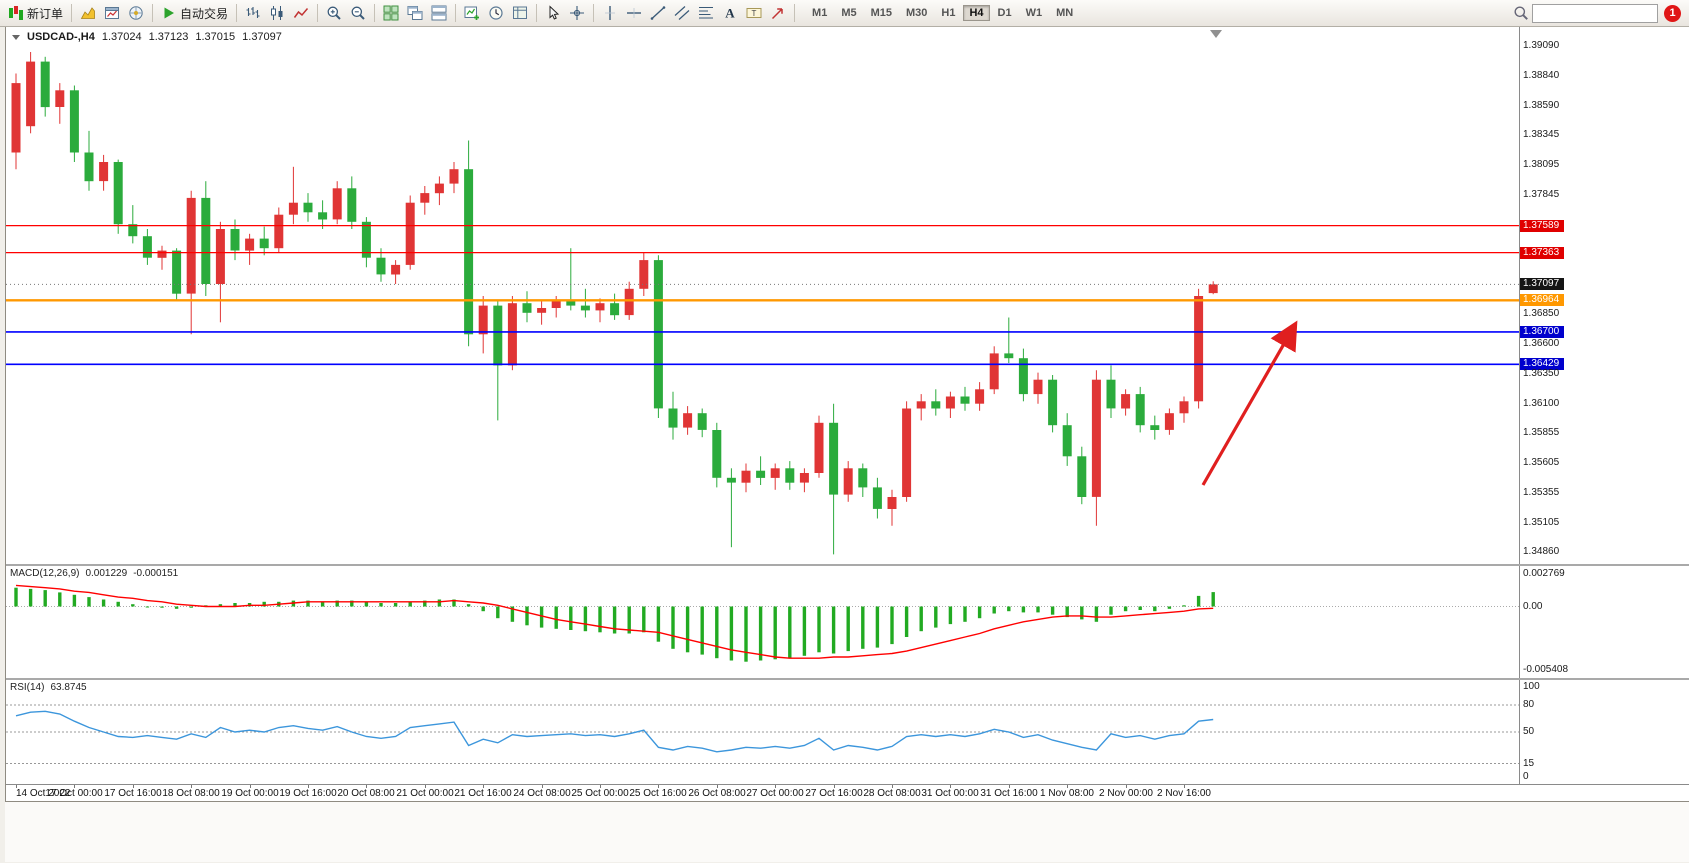 The image size is (1689, 863). I want to click on notification-badge: 1, so click(1672, 13).